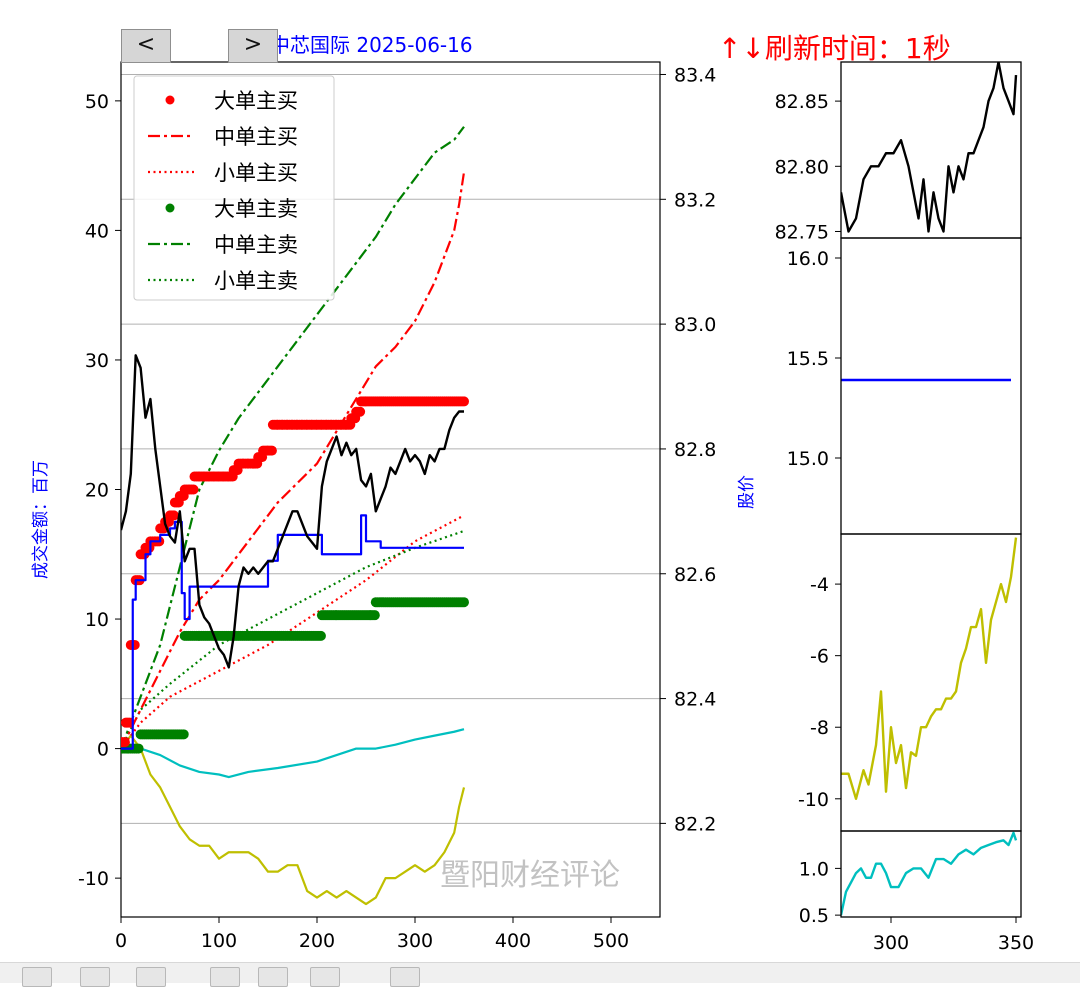 The width and height of the screenshot is (1080, 987). Describe the element at coordinates (256, 137) in the screenshot. I see `legend-label: 中单主买` at that location.